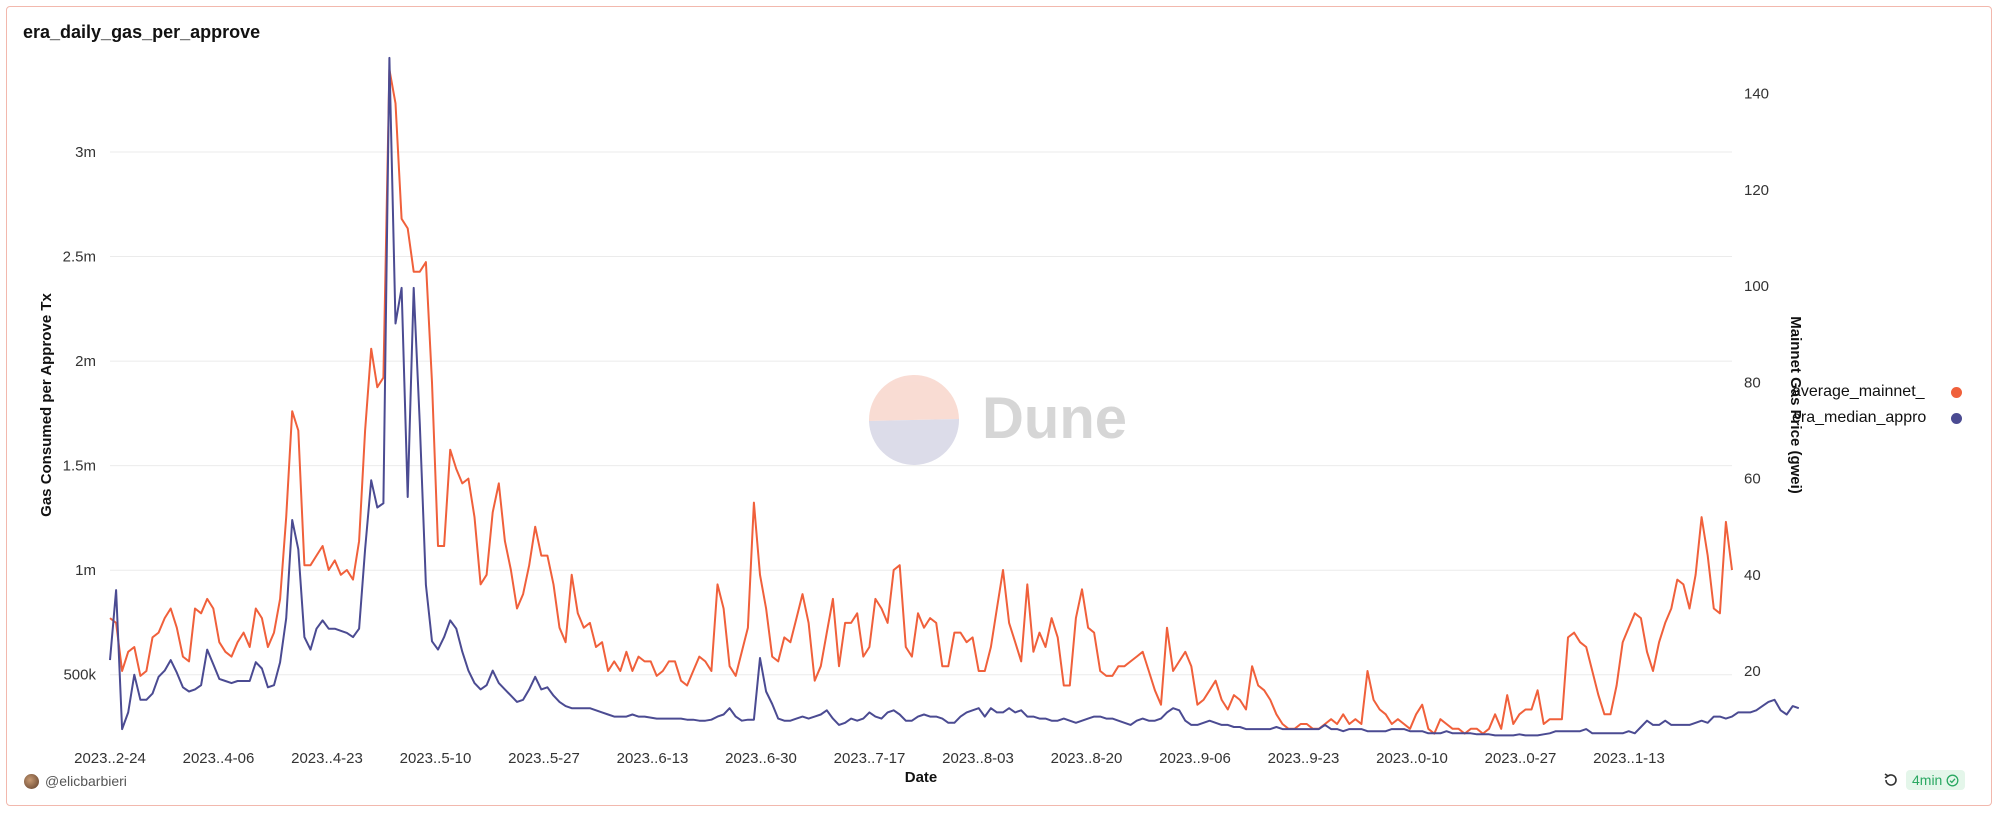  What do you see at coordinates (1087, 758) in the screenshot?
I see `x-tick-label: 2023..8-20` at bounding box center [1087, 758].